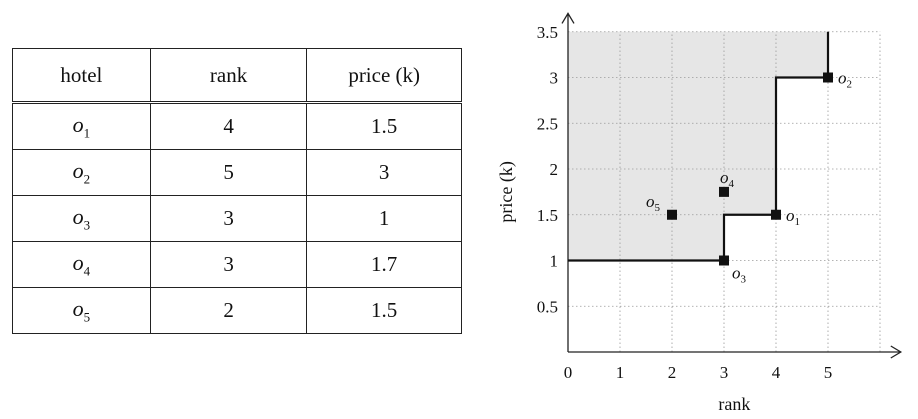 Image resolution: width=918 pixels, height=419 pixels. I want to click on hotel-cell: o3, so click(81, 218).